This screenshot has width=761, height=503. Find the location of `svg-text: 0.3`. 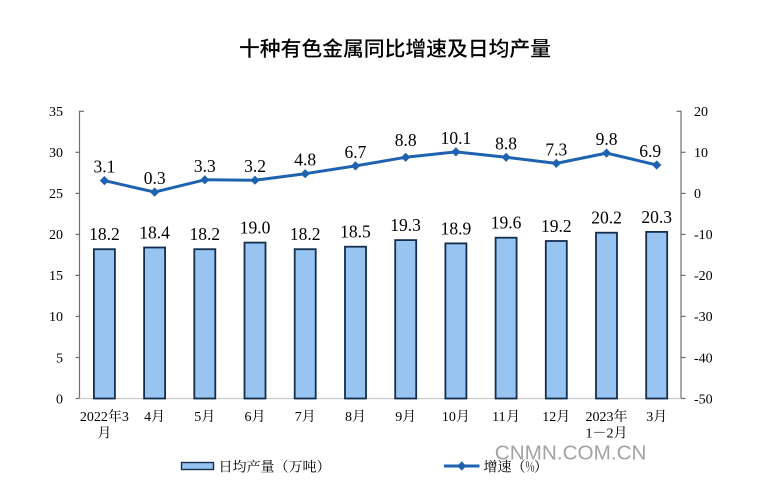

svg-text: 0.3 is located at coordinates (155, 178).